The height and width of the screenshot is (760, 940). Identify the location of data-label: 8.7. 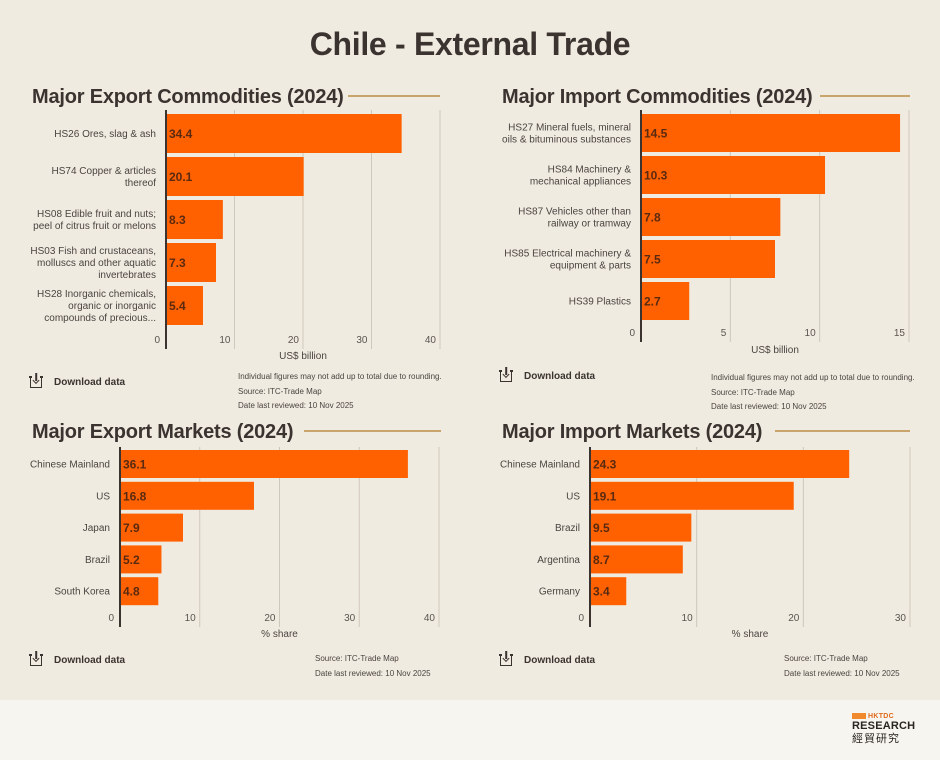
(601, 560).